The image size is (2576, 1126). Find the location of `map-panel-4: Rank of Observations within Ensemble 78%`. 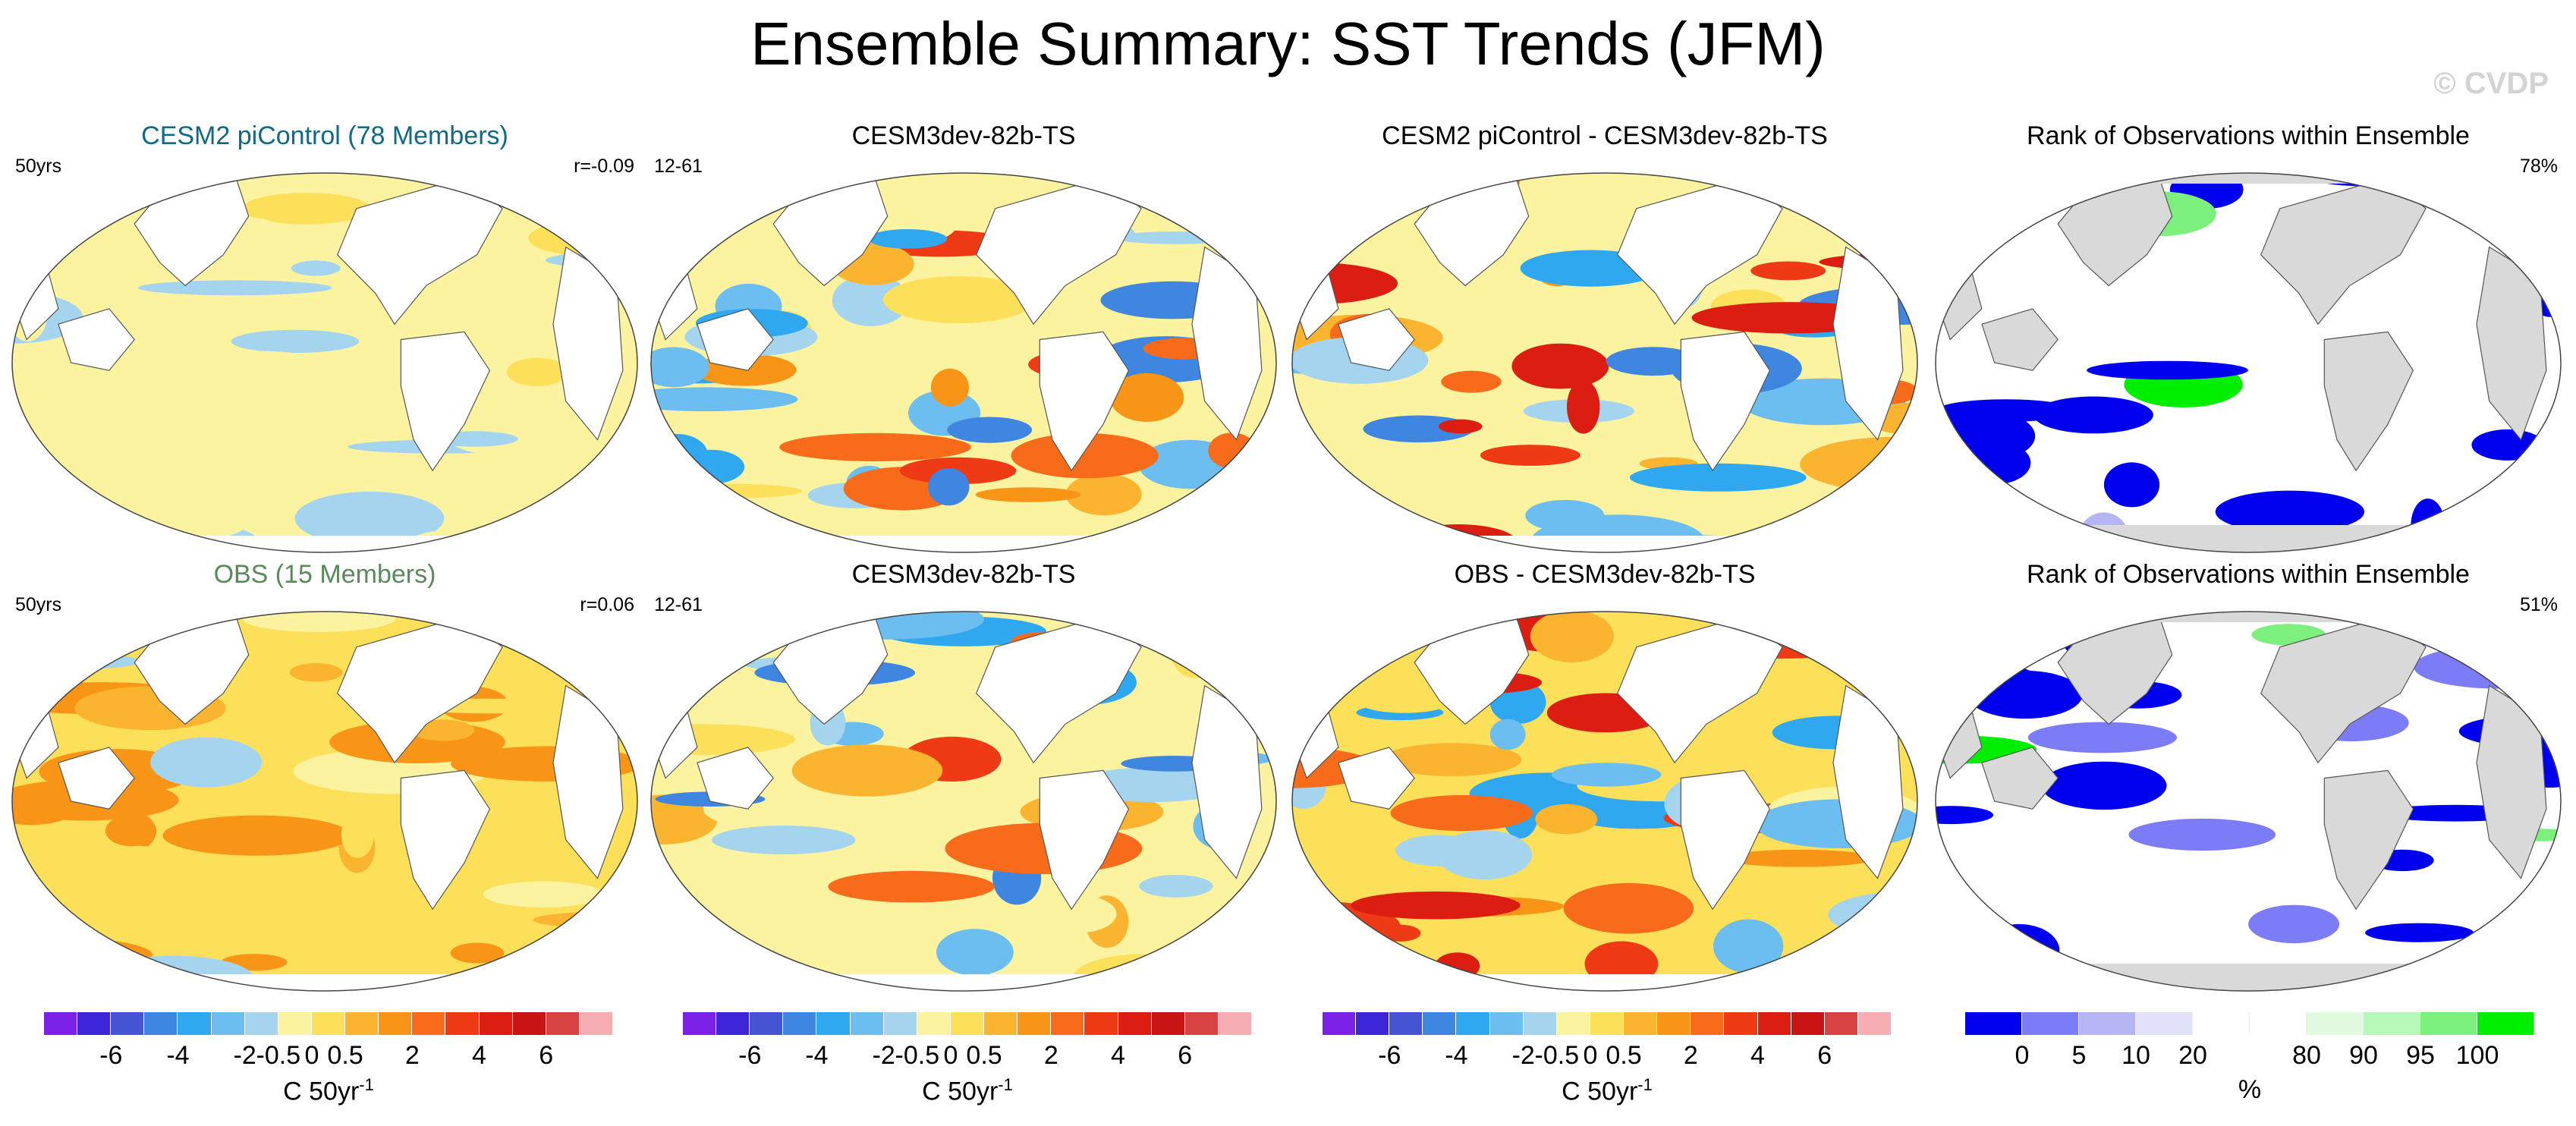

map-panel-4: Rank of Observations within Ensemble 78% is located at coordinates (2248, 338).